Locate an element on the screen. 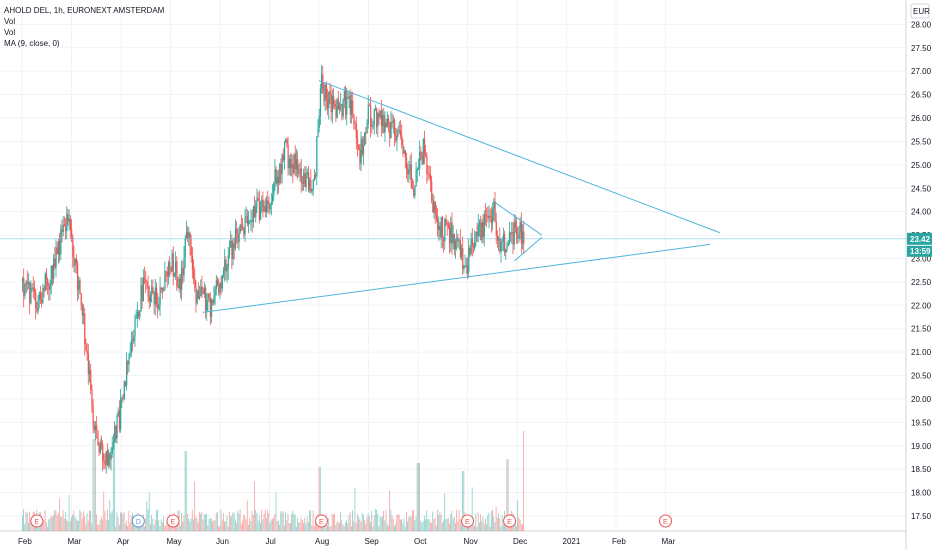 The image size is (932, 550). x-tick-label: Dec is located at coordinates (520, 541).